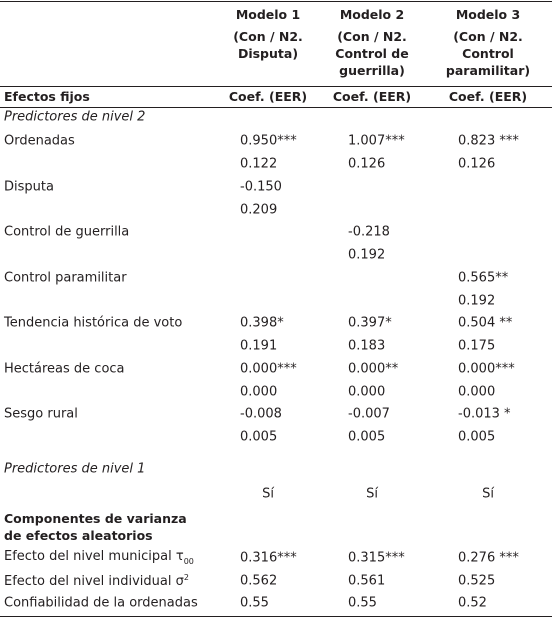  I want to click on label-sup: 2, so click(186, 577).